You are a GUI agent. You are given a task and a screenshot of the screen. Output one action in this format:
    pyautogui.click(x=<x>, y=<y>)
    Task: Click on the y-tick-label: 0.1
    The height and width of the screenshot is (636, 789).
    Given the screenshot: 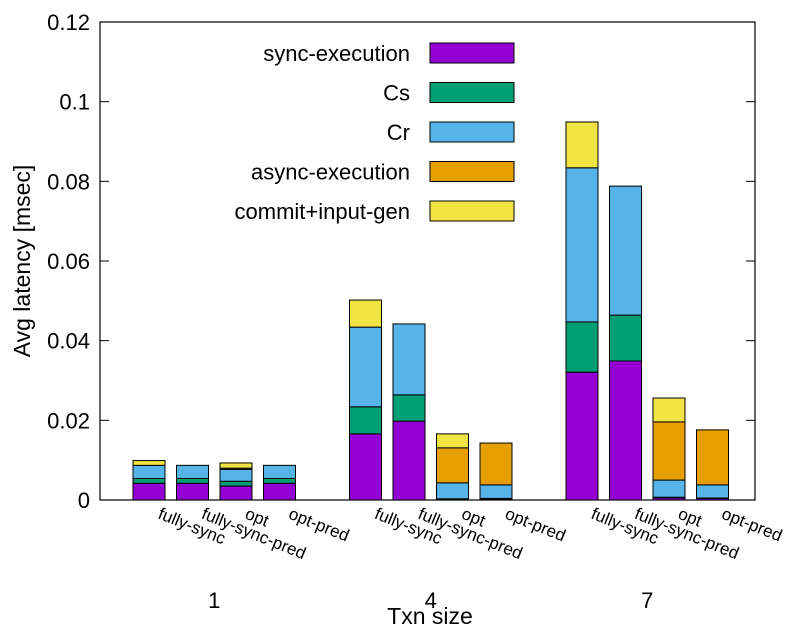 What is the action you would take?
    pyautogui.click(x=74, y=102)
    